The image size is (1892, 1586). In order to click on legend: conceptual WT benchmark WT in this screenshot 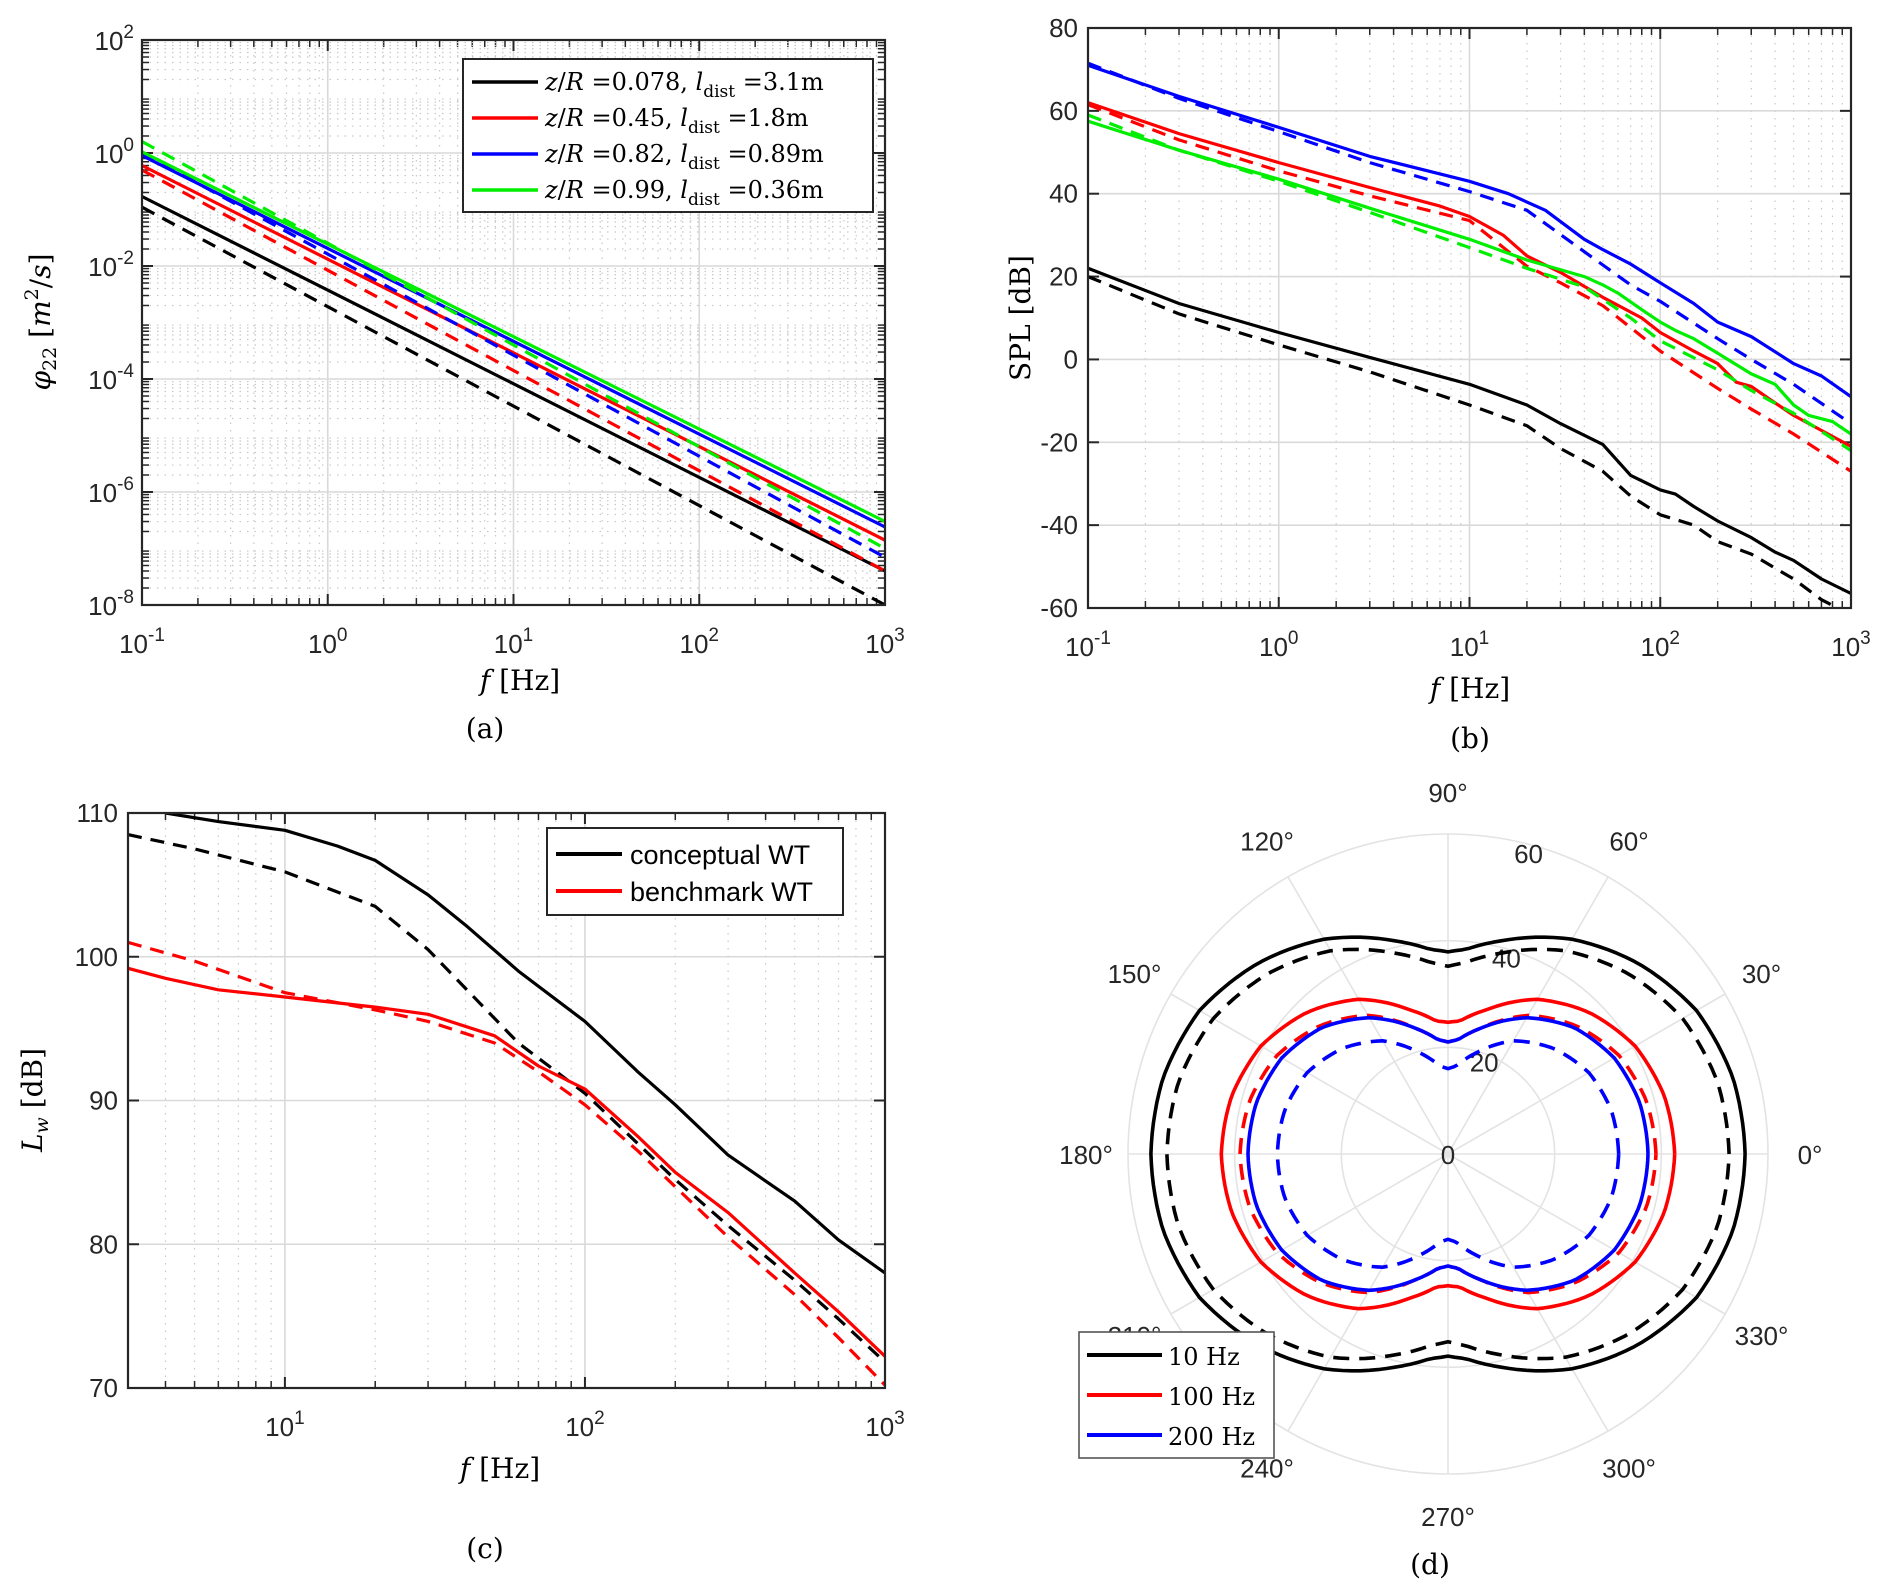, I will do `click(695, 871)`.